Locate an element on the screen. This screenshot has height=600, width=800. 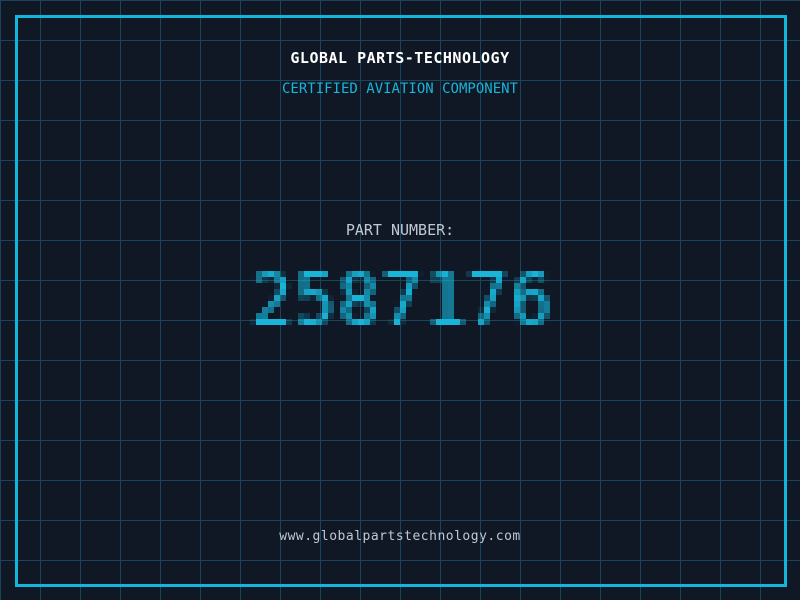
part-number-display: 2587176 is located at coordinates (400, 303).